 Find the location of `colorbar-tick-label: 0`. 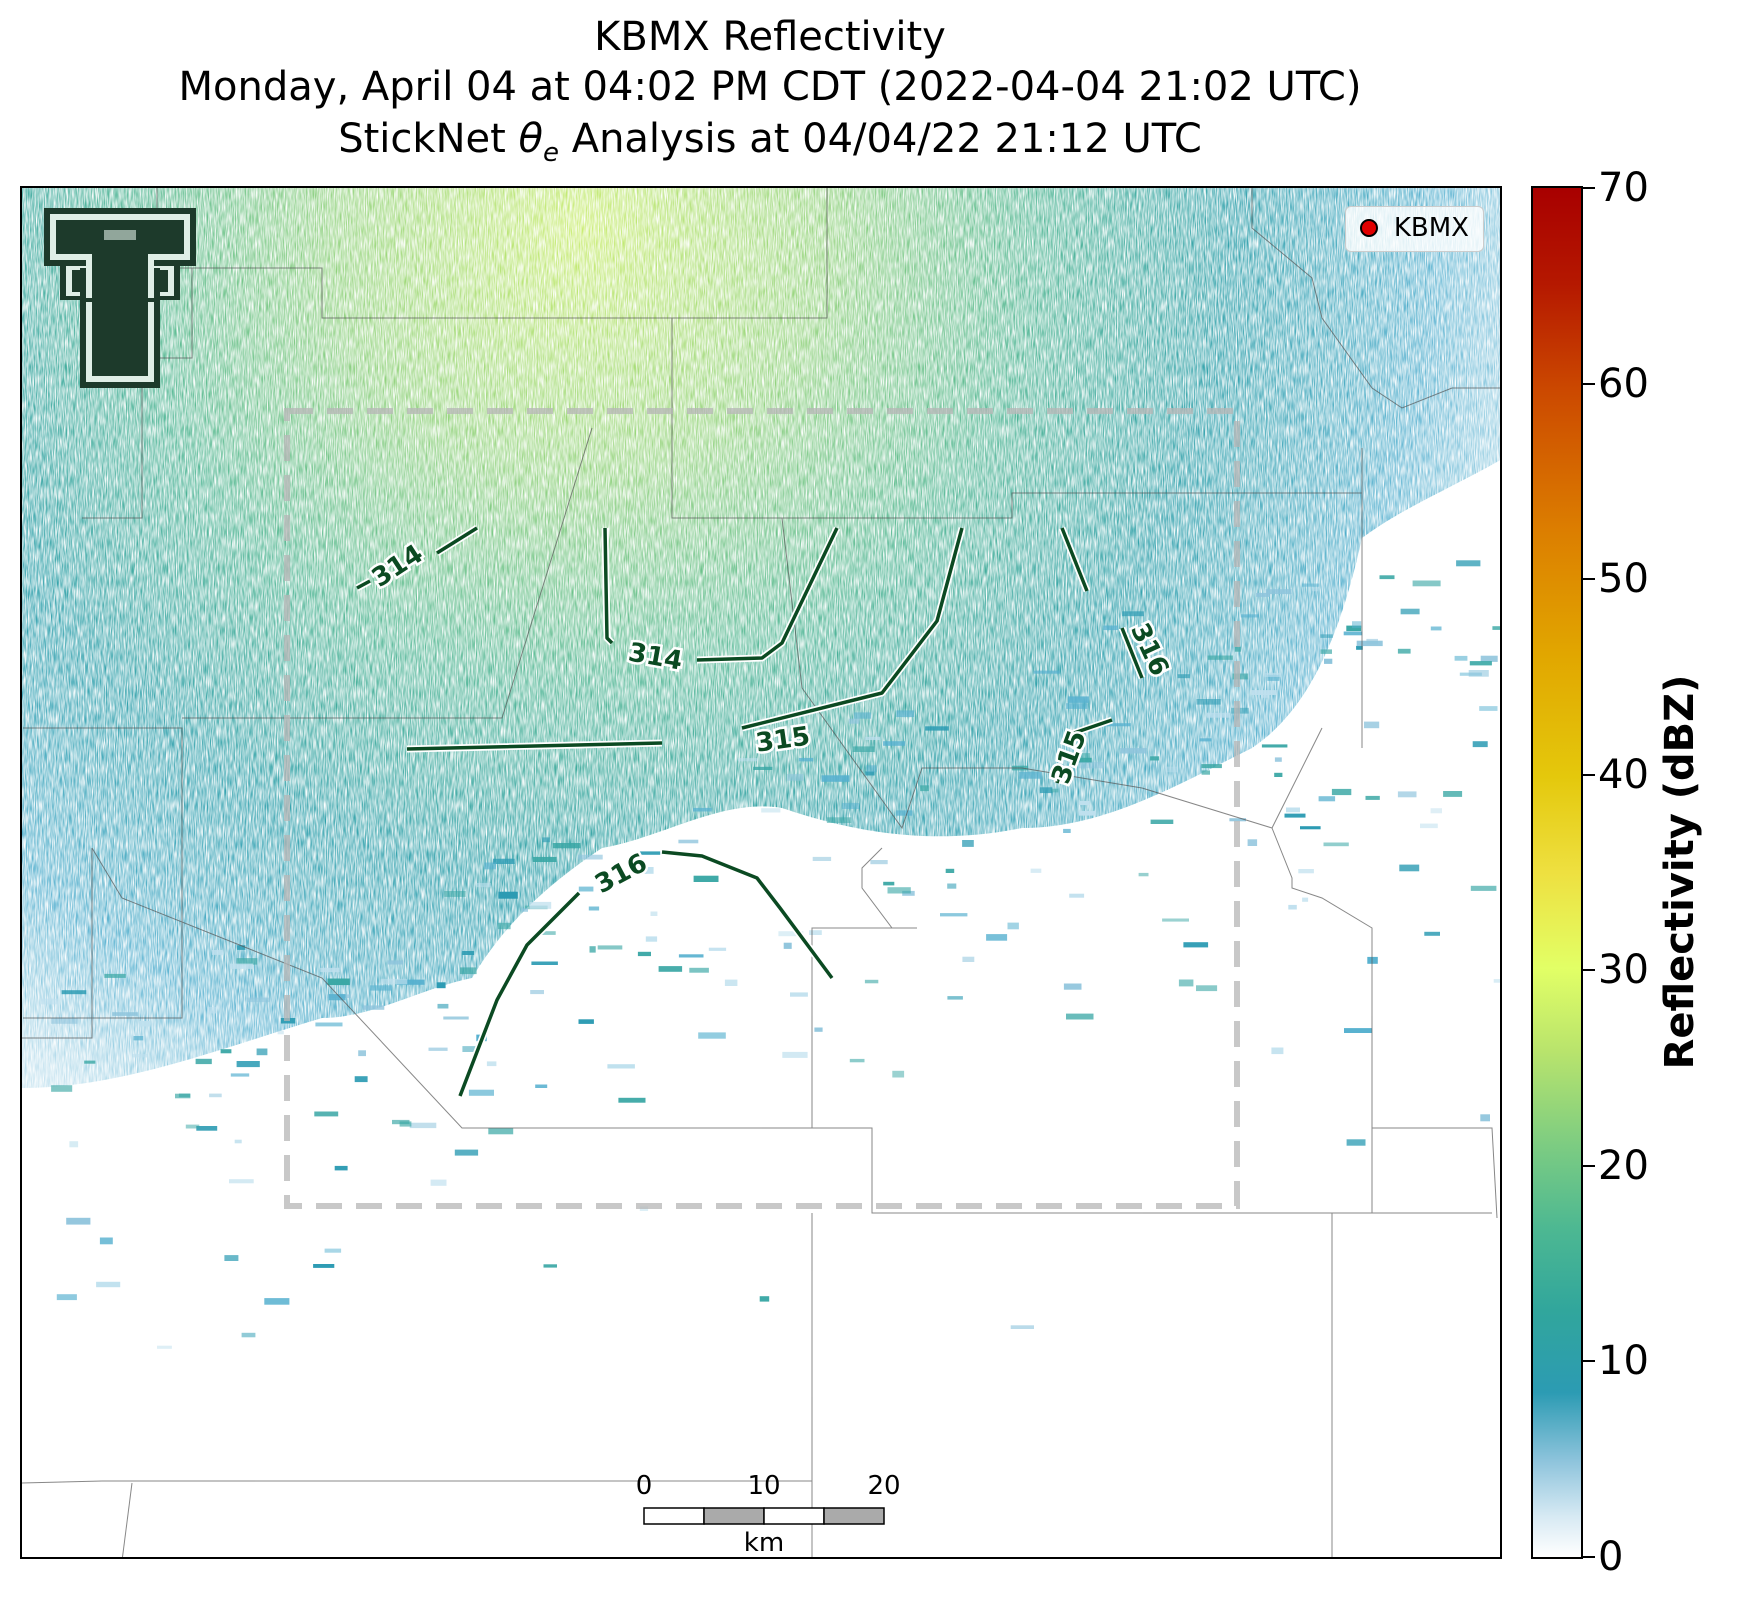

colorbar-tick-label: 0 is located at coordinates (1611, 1557).